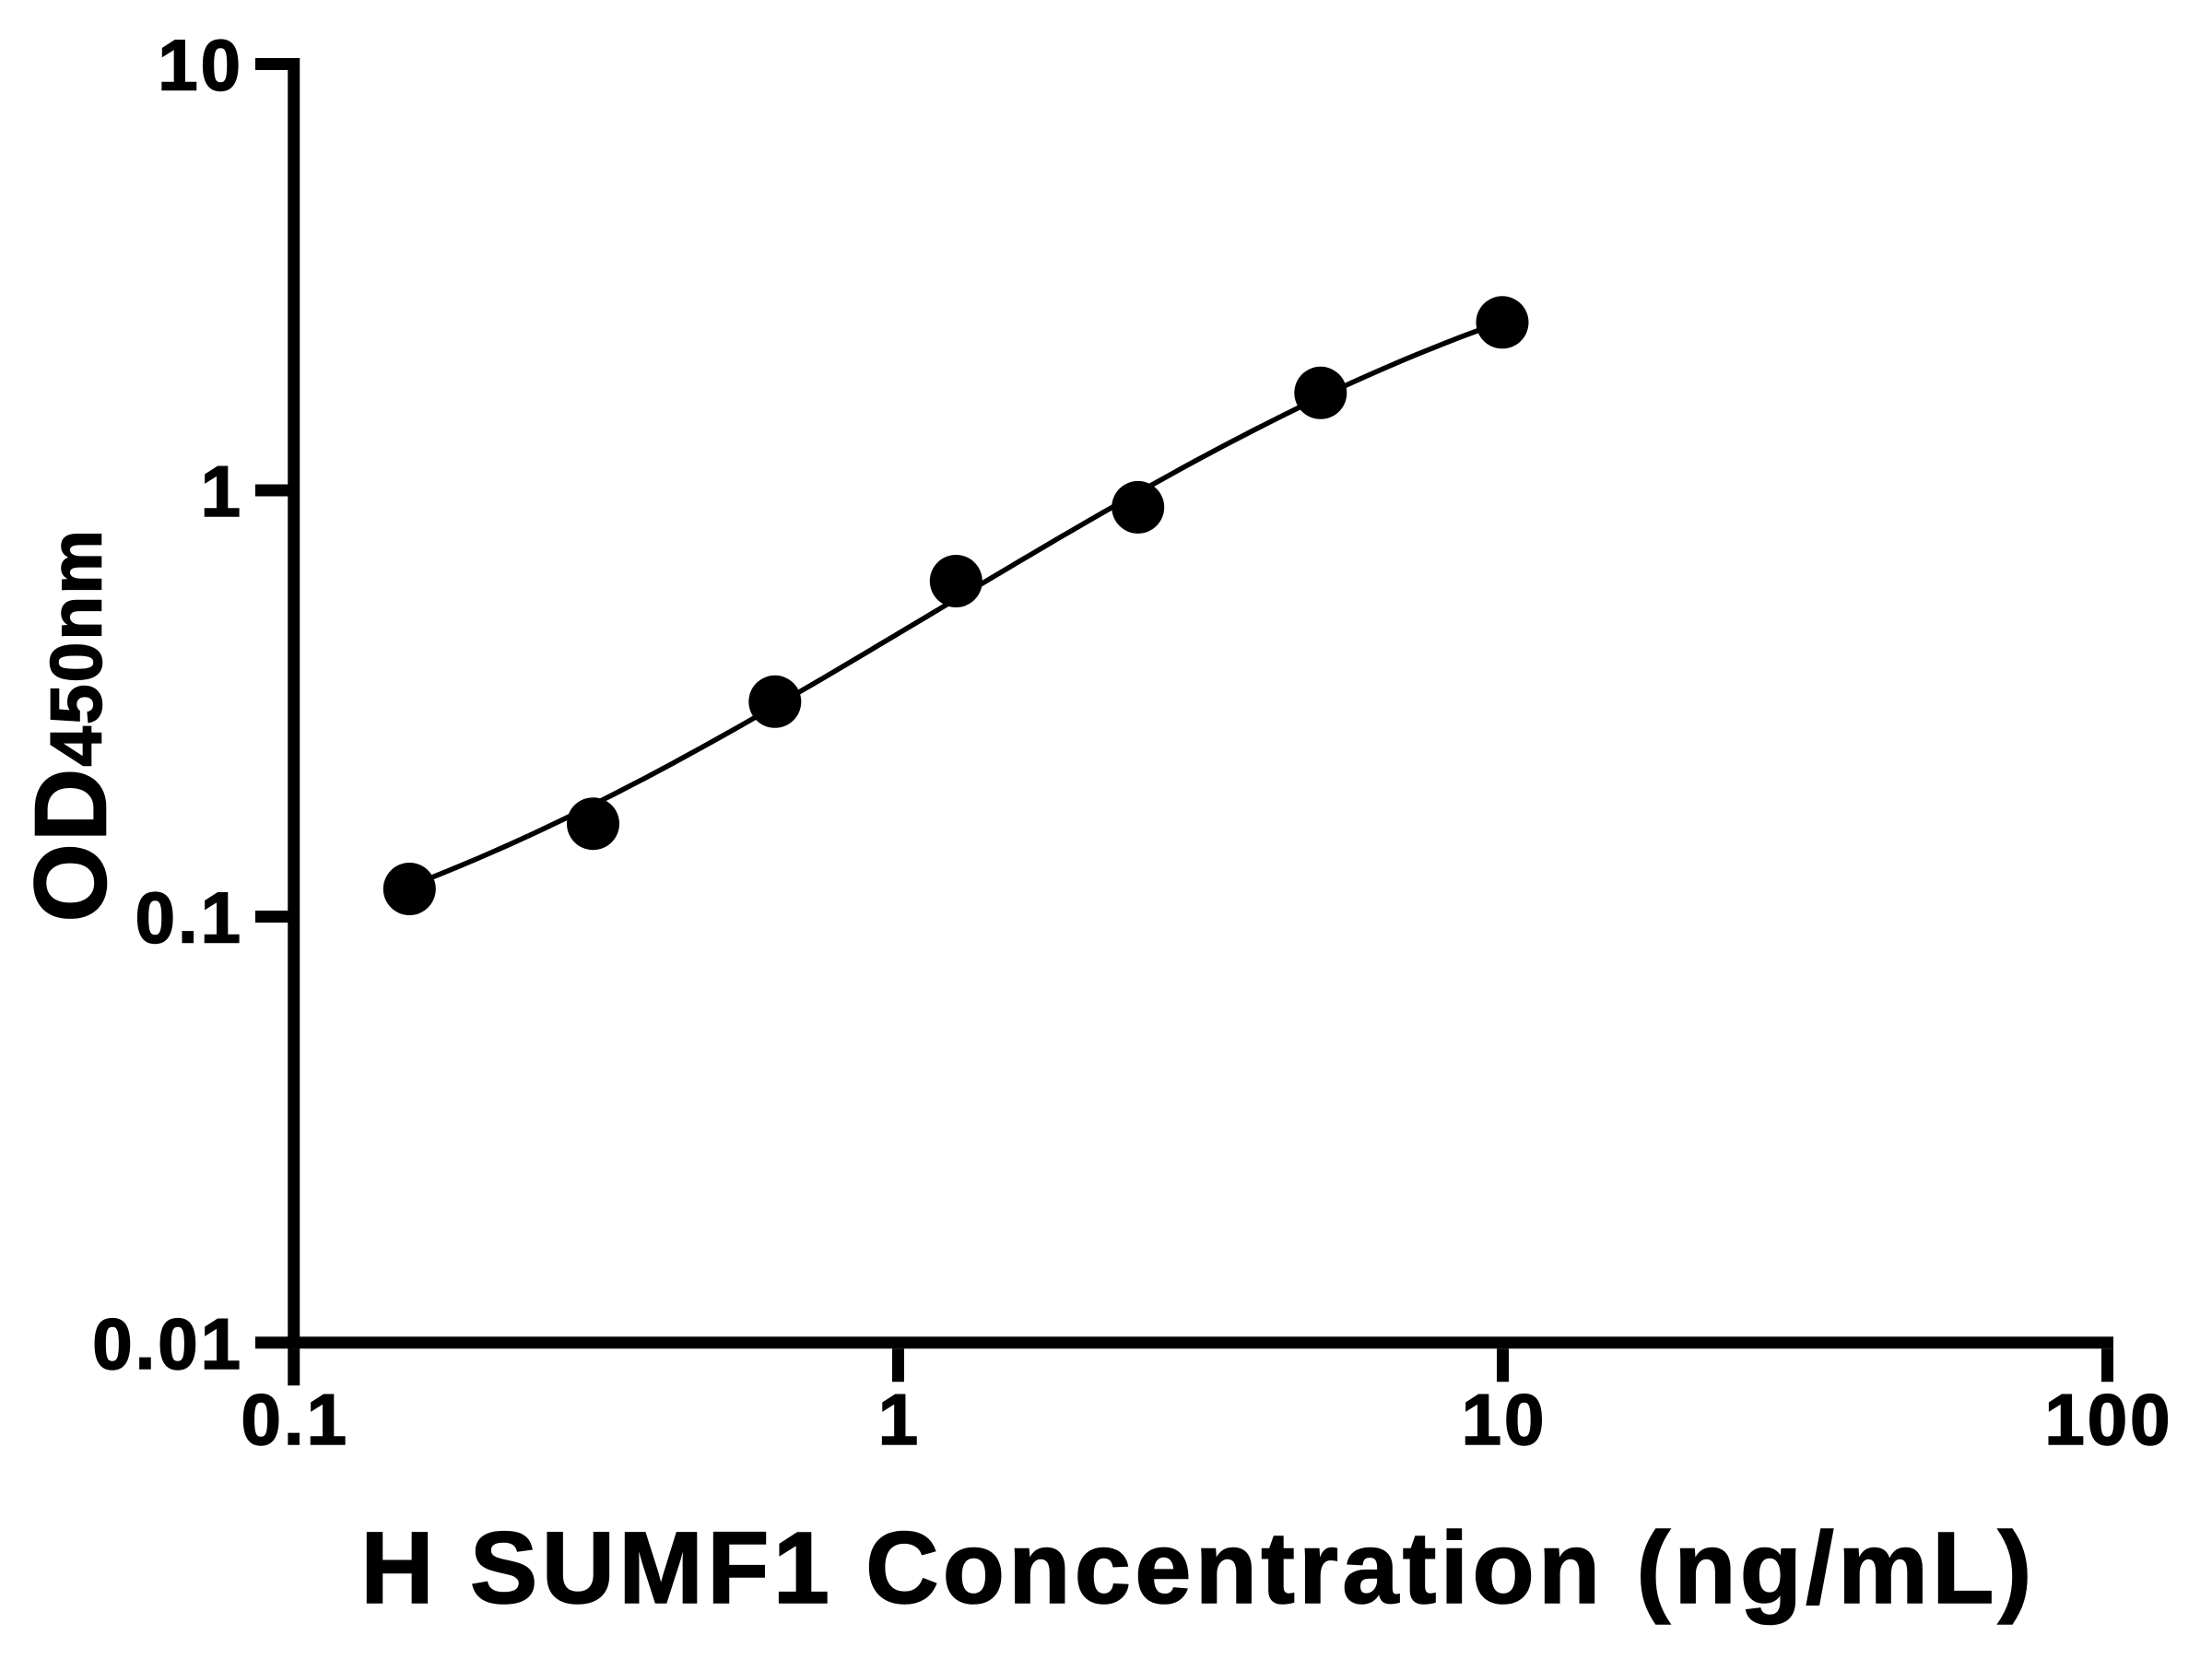  What do you see at coordinates (71, 725) in the screenshot?
I see `svg-text: OD450nm` at bounding box center [71, 725].